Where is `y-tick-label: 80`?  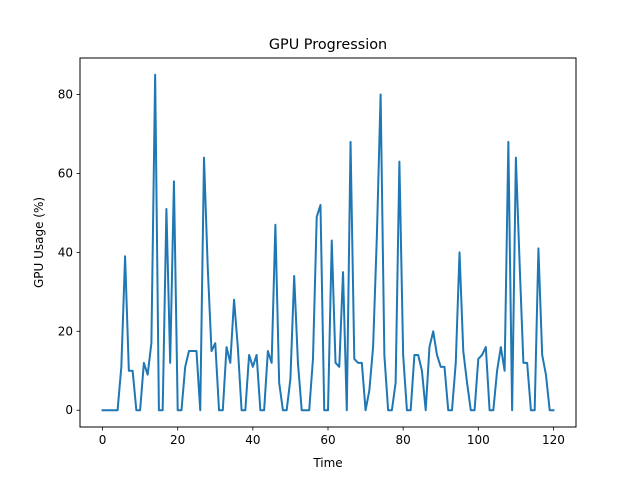
y-tick-label: 80 is located at coordinates (65, 95).